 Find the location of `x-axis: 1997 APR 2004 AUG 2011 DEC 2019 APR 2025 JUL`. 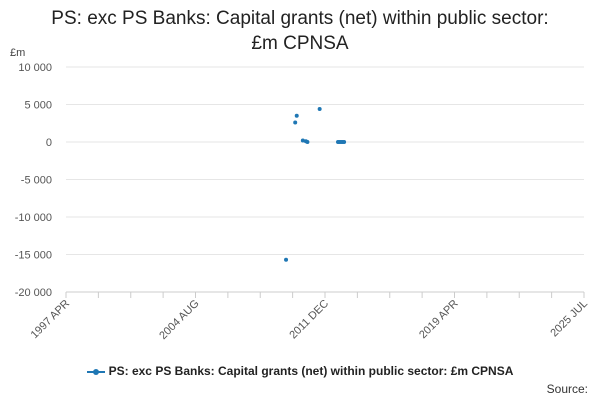

x-axis: 1997 APR 2004 AUG 2011 DEC 2019 APR 2025 JUL is located at coordinates (309, 317).